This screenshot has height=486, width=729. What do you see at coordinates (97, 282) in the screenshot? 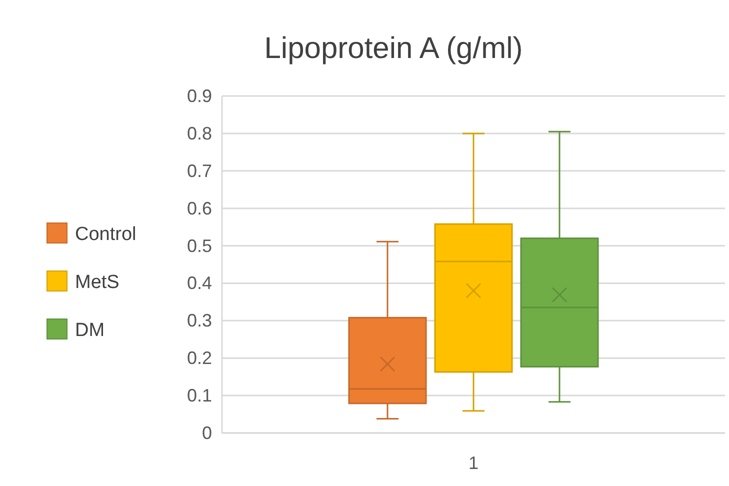
I see `legend-label: MetS` at bounding box center [97, 282].